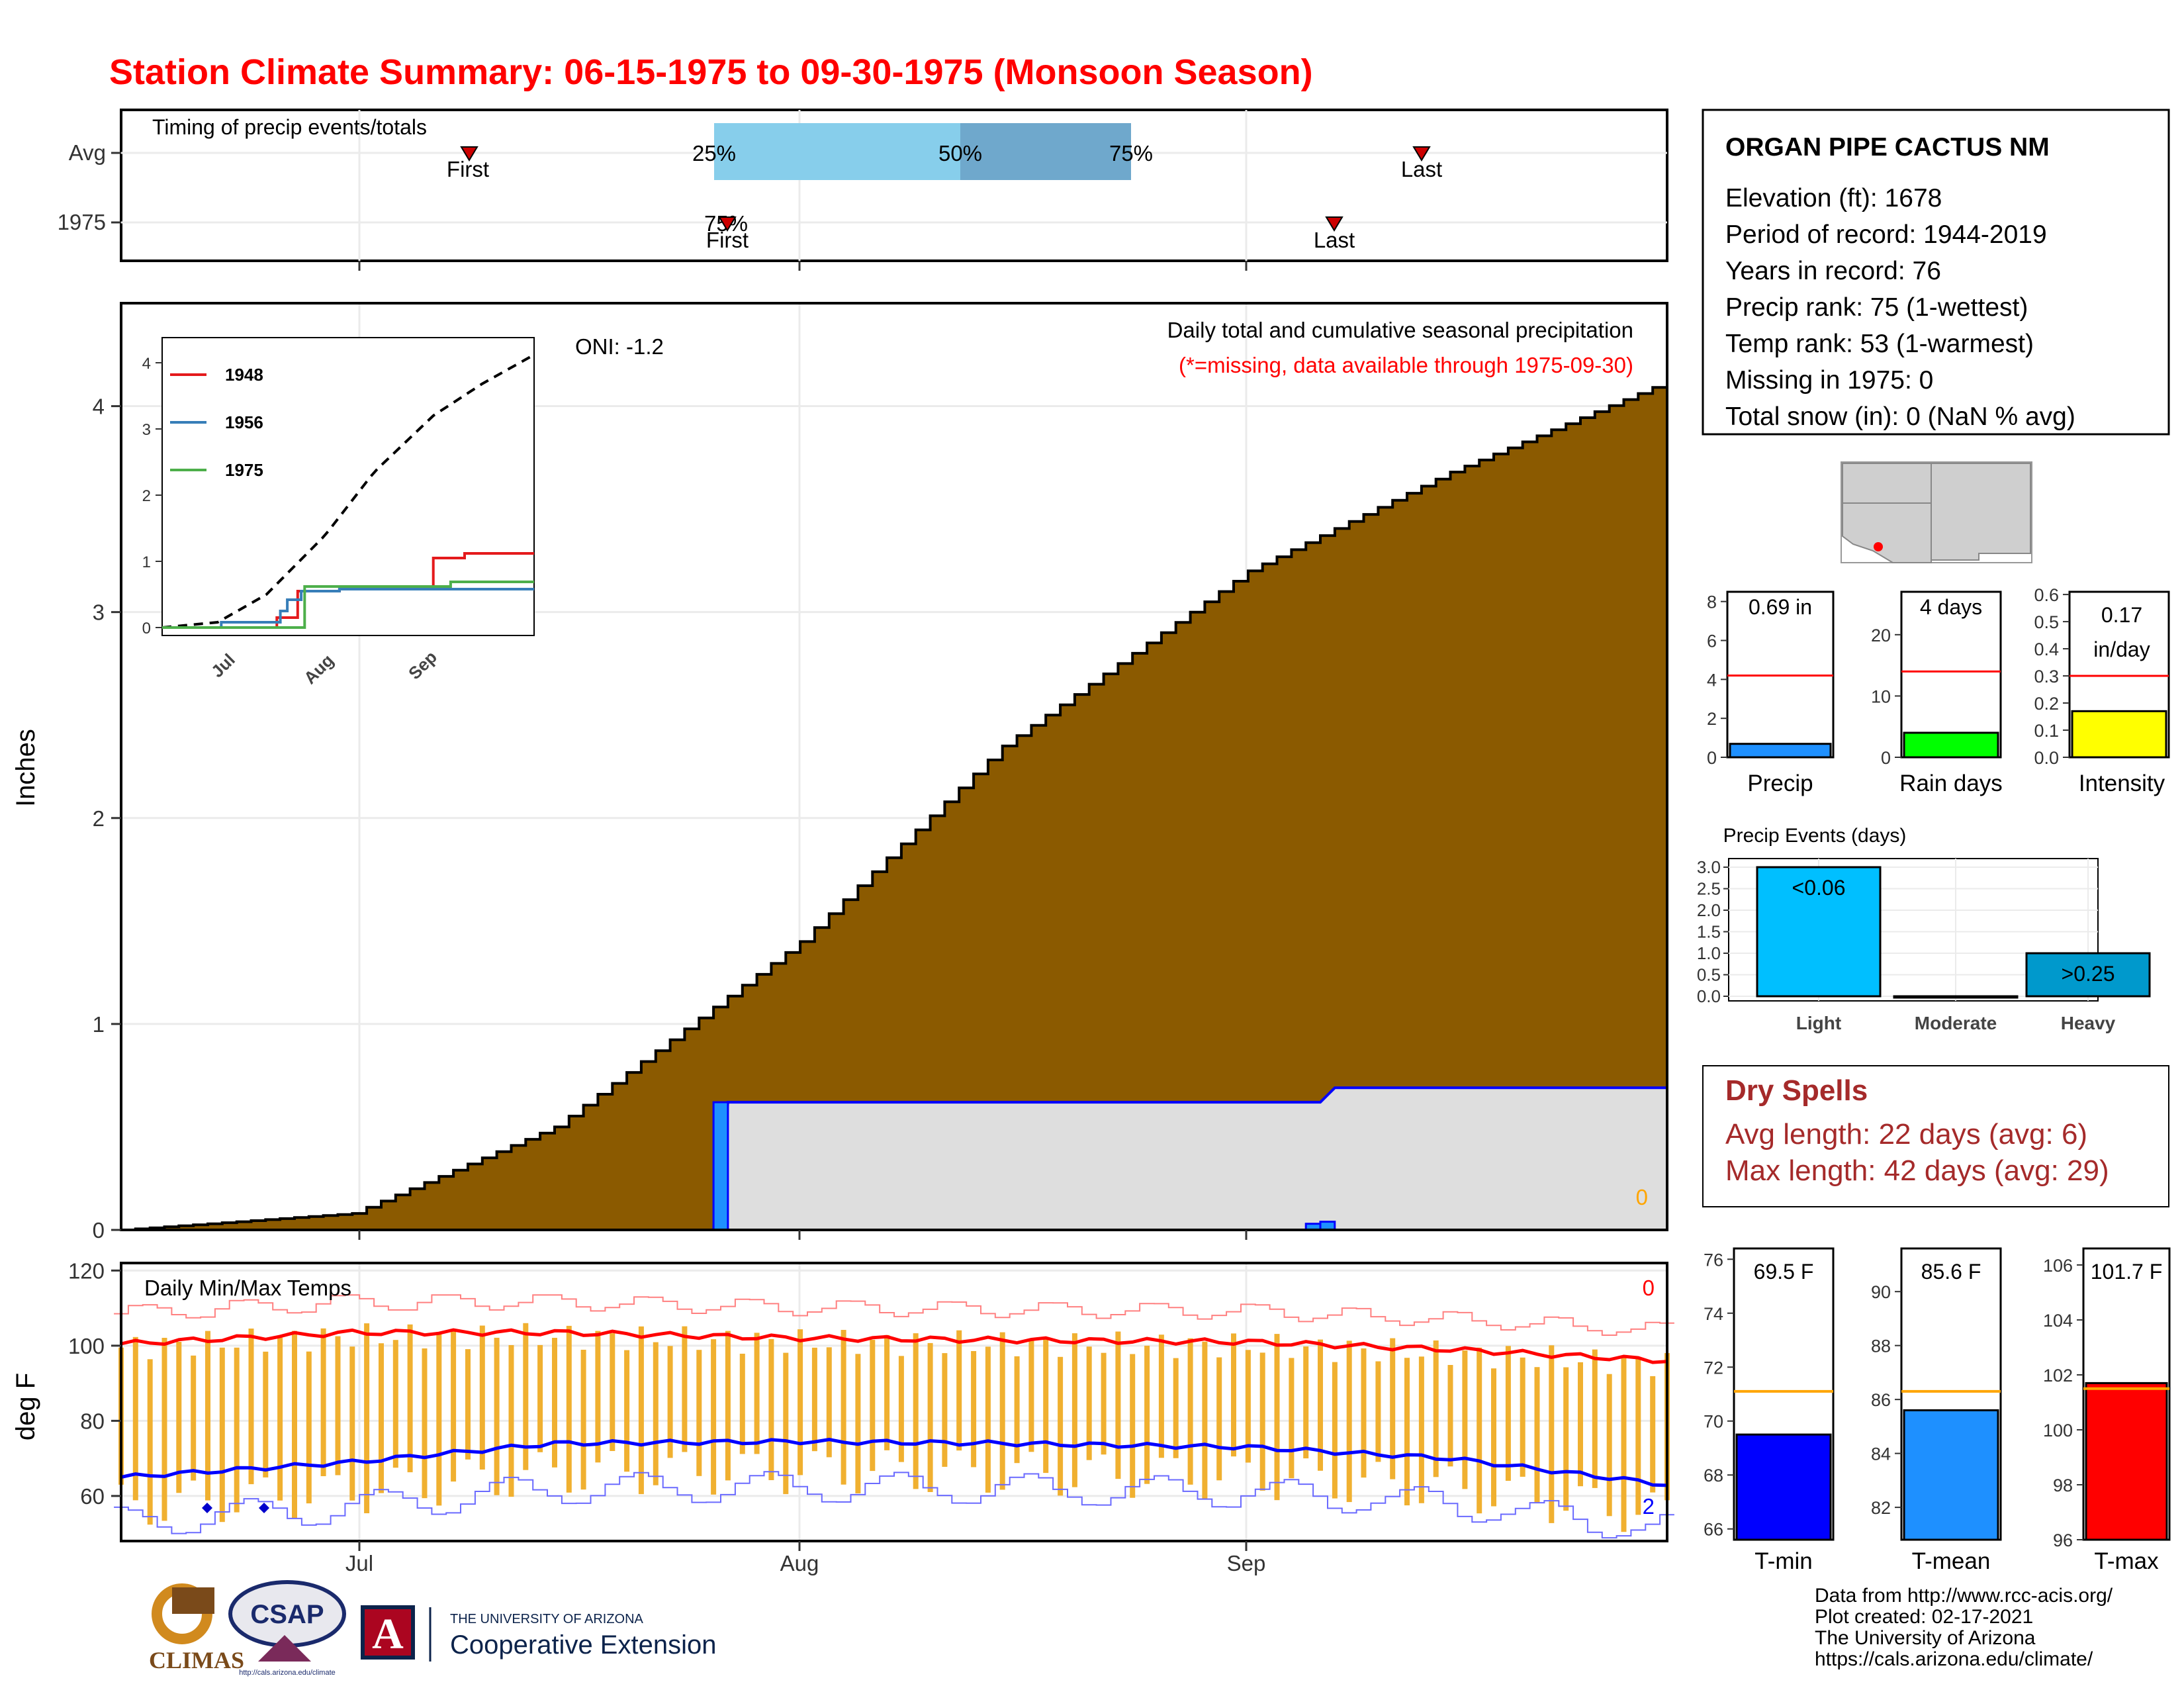  Describe the element at coordinates (207, 1508) in the screenshot. I see `record-low-marker` at that location.